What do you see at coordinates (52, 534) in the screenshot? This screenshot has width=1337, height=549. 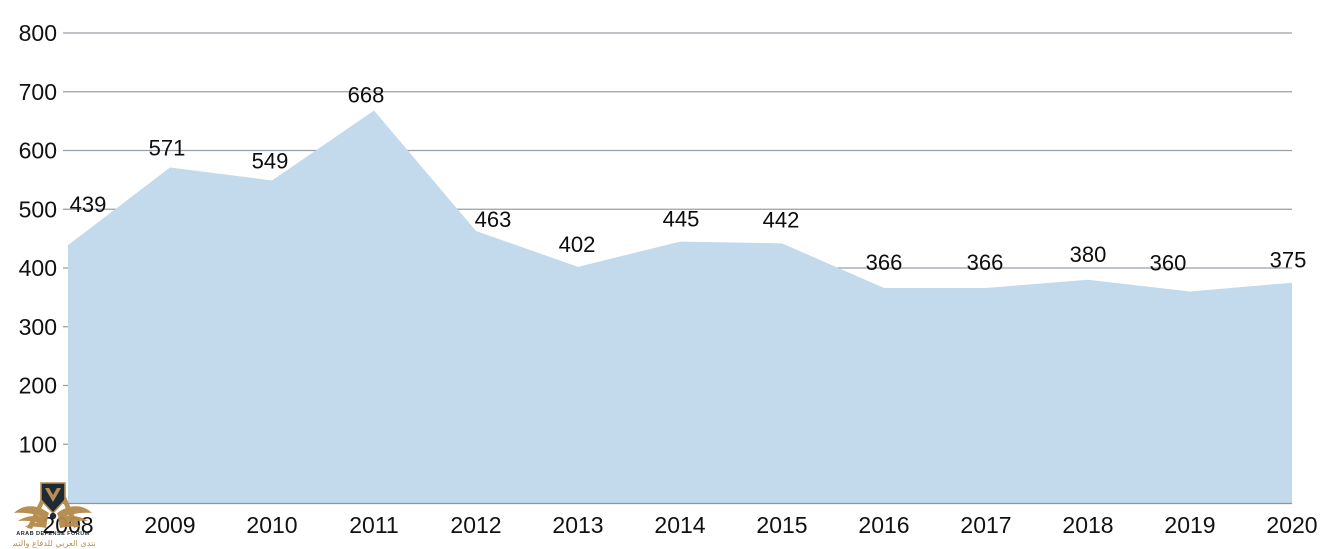 I see `watermark-title-en: ARAB DEFENSE FORUM` at bounding box center [52, 534].